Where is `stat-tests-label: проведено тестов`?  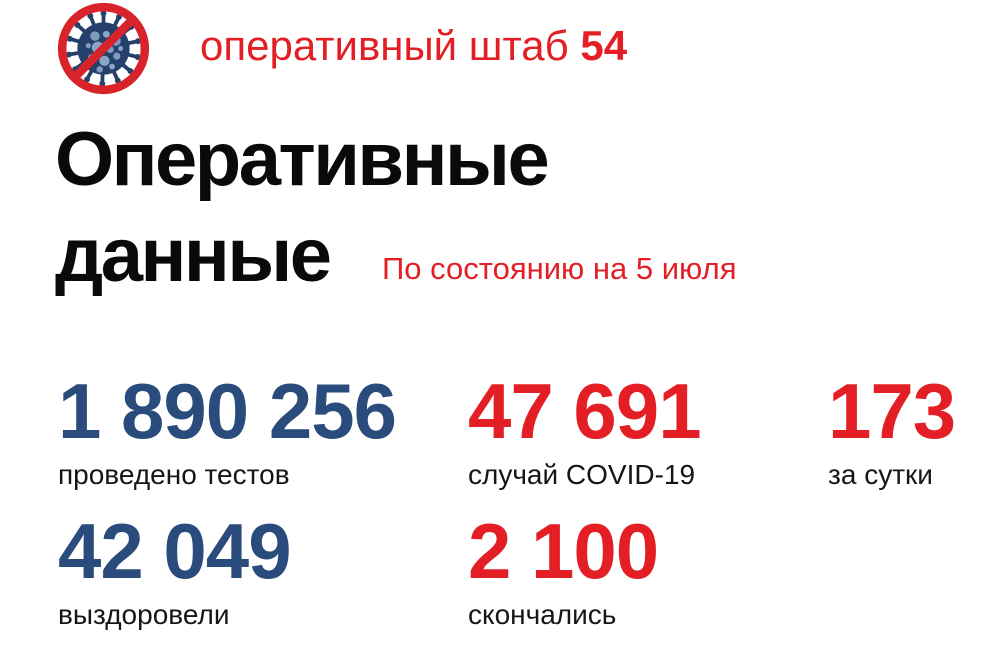
stat-tests-label: проведено тестов is located at coordinates (174, 474).